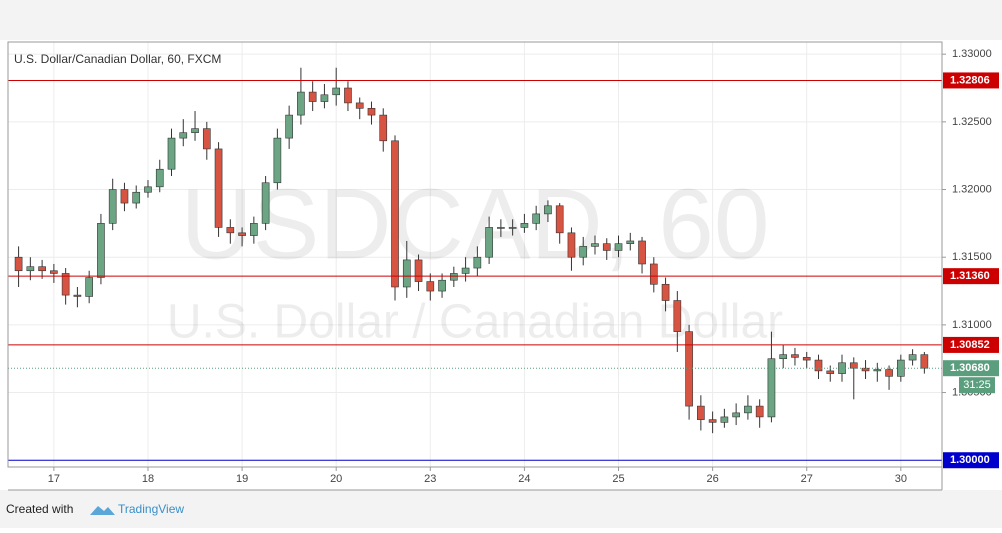  Describe the element at coordinates (336, 479) in the screenshot. I see `x-tick-label: 20` at that location.